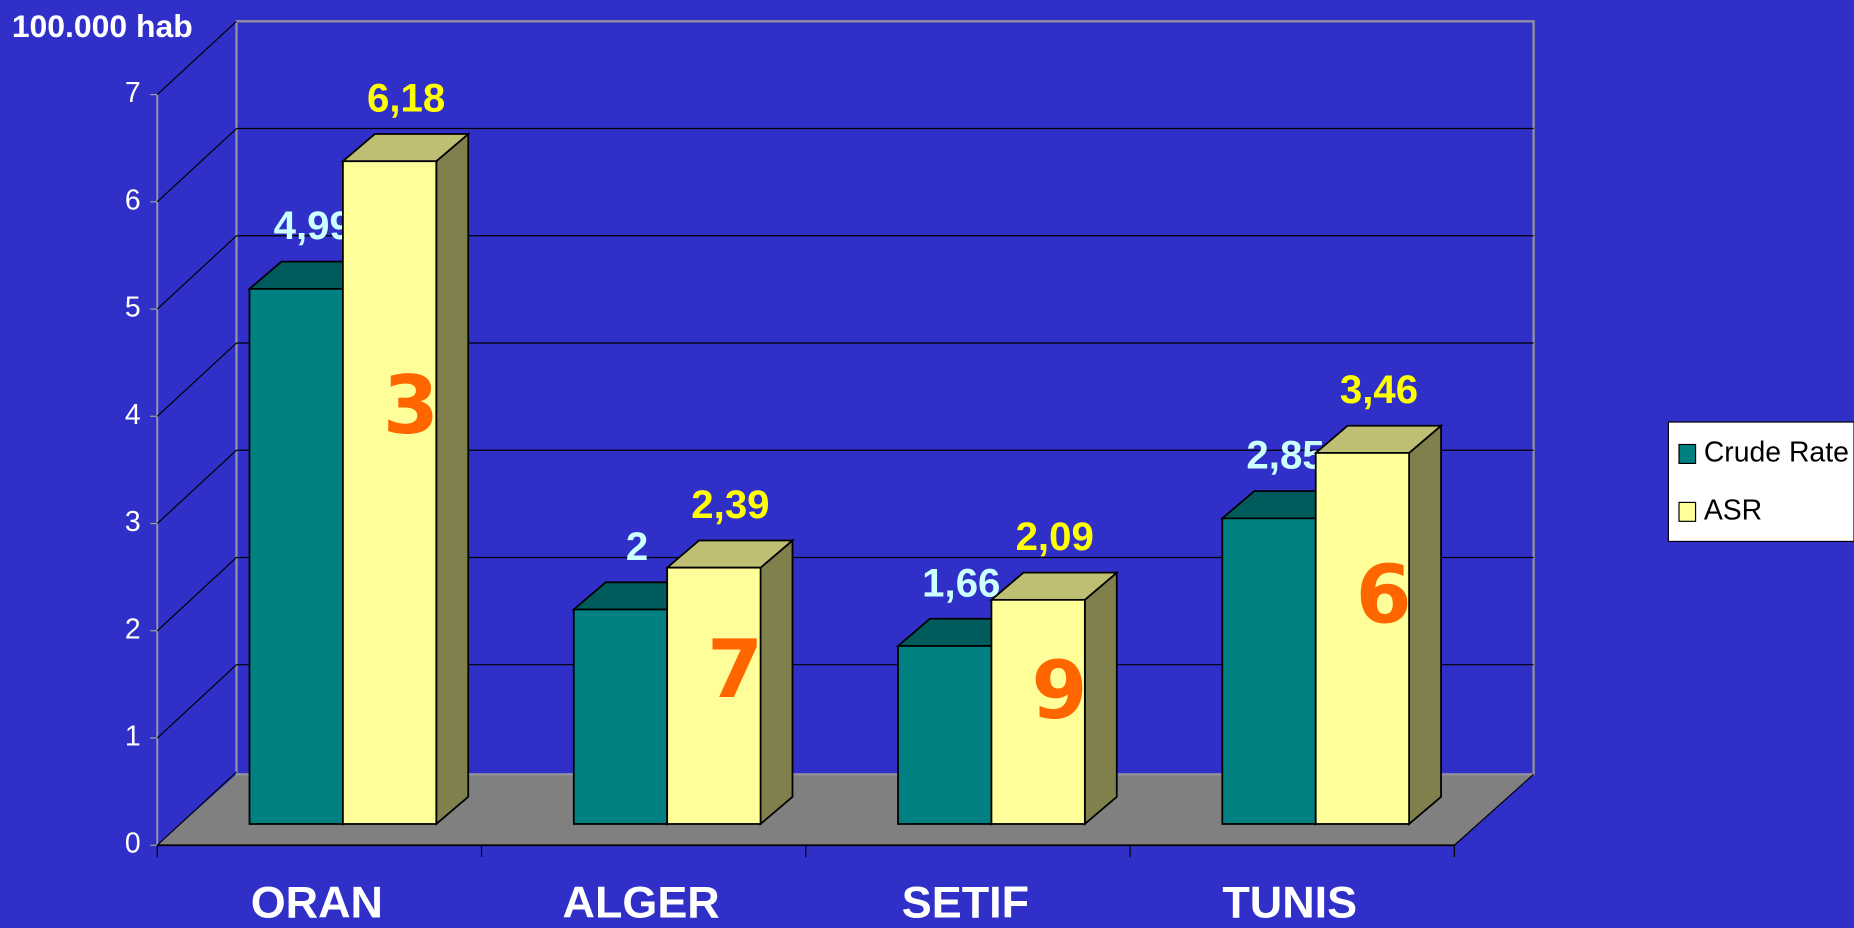 This screenshot has height=928, width=1854. Describe the element at coordinates (133, 629) in the screenshot. I see `y-tick-label: 2` at that location.